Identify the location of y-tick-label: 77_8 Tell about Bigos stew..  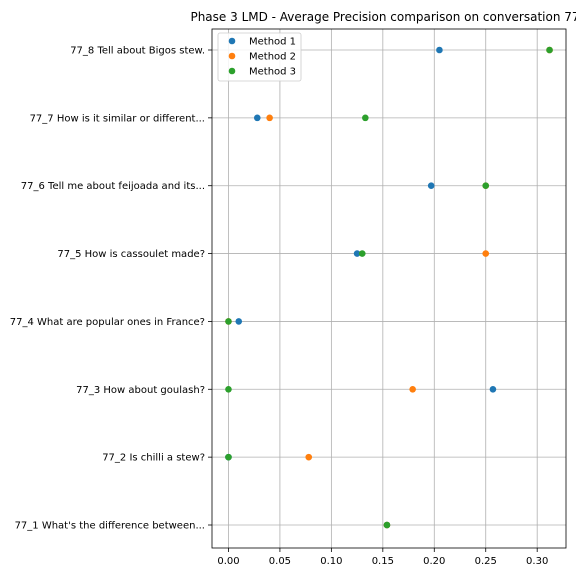
(137, 51).